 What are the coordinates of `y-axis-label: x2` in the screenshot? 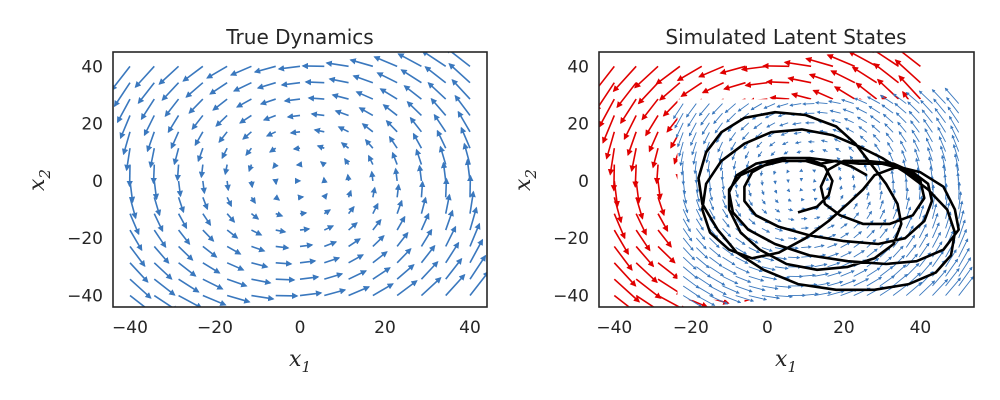 It's located at (39, 180).